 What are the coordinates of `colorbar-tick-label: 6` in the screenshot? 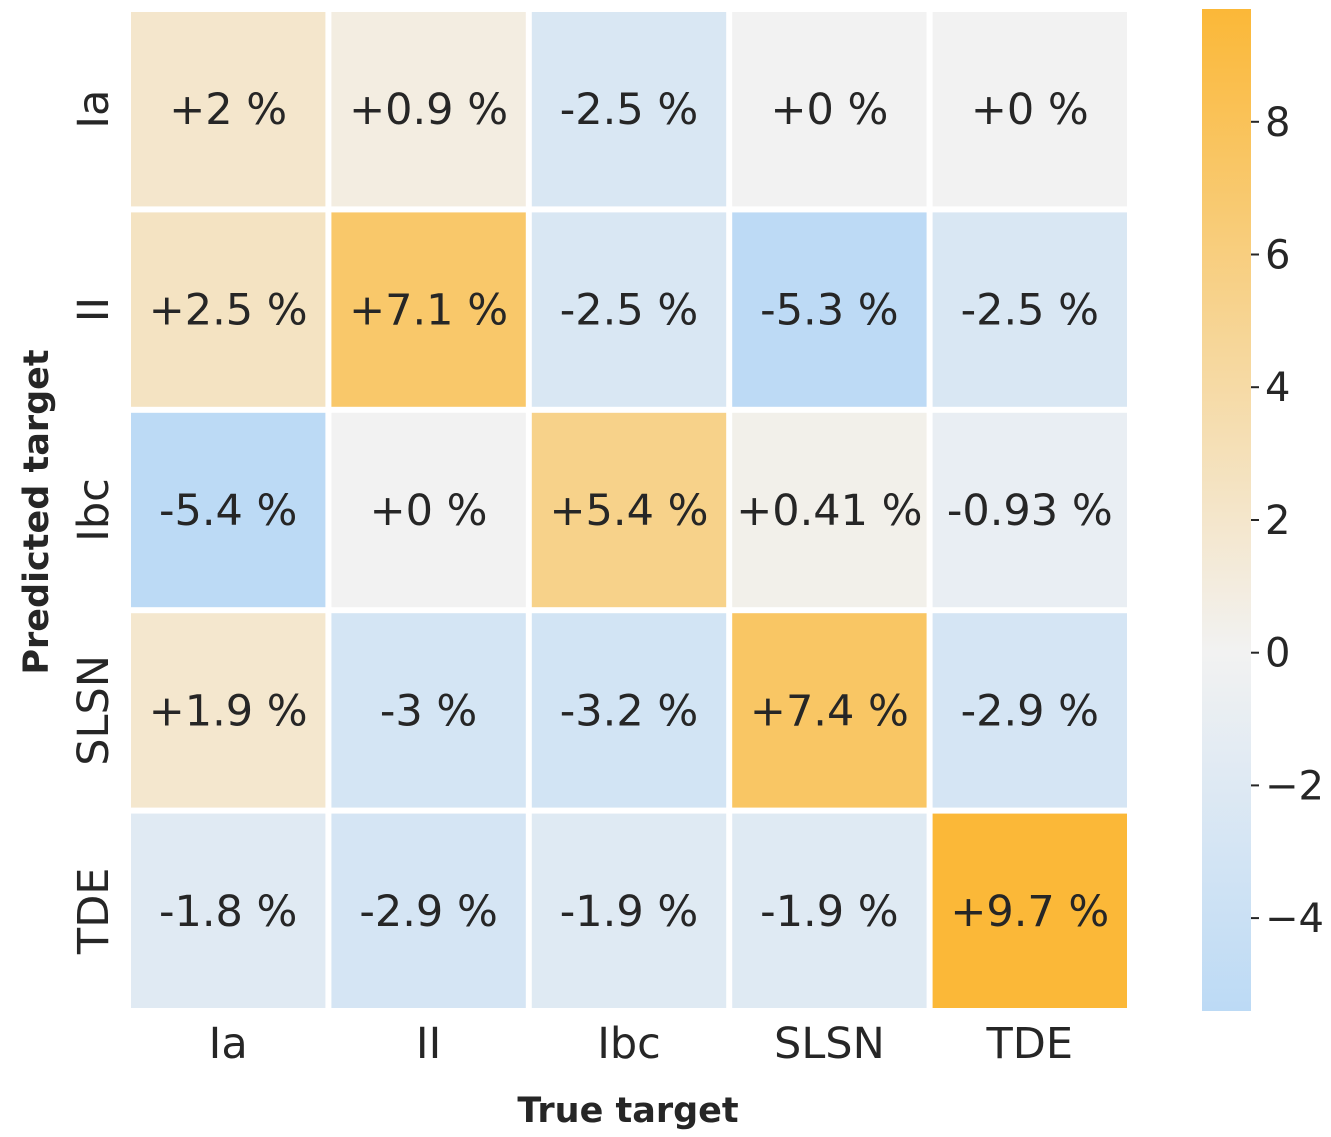 It's located at (1277, 256).